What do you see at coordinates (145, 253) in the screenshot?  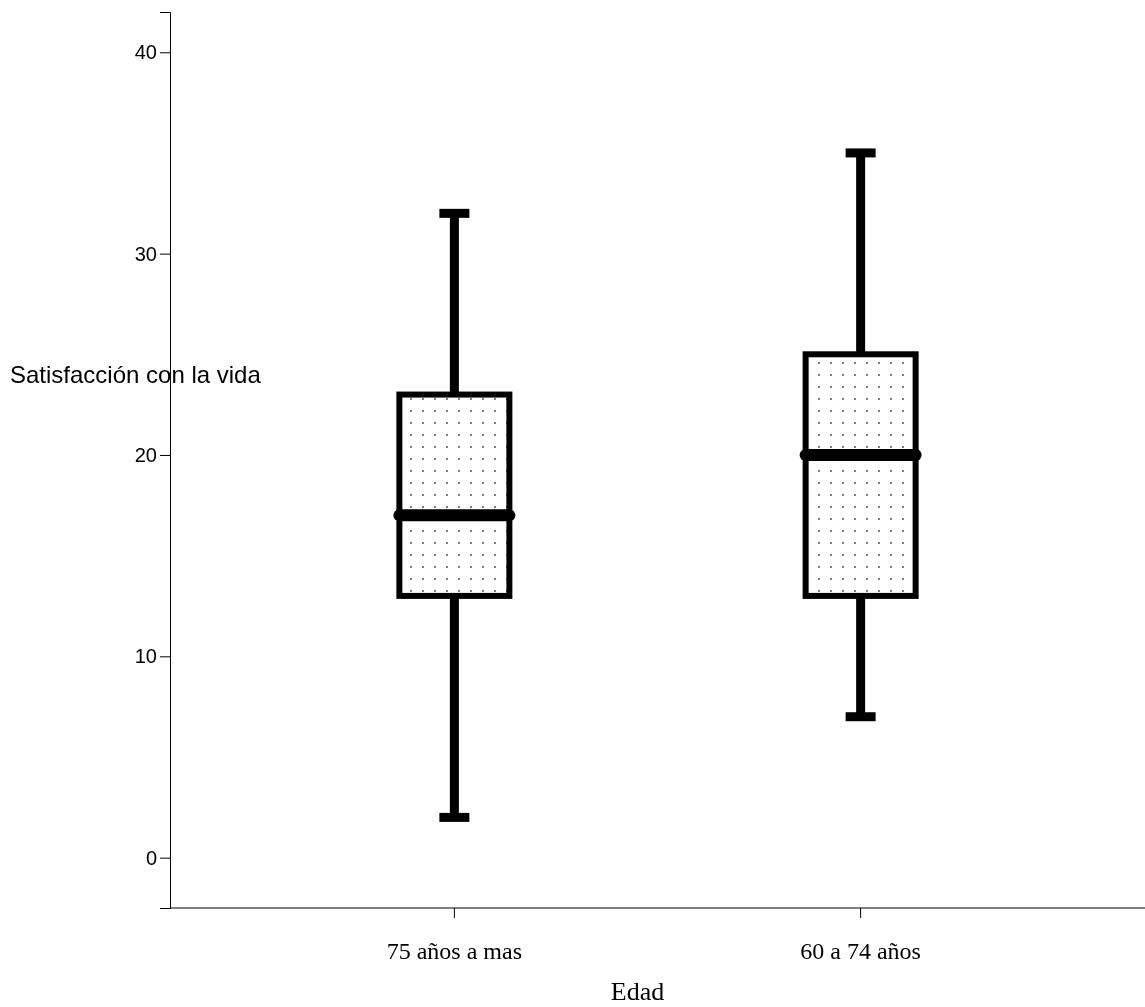 I see `y-tick-label: 30` at bounding box center [145, 253].